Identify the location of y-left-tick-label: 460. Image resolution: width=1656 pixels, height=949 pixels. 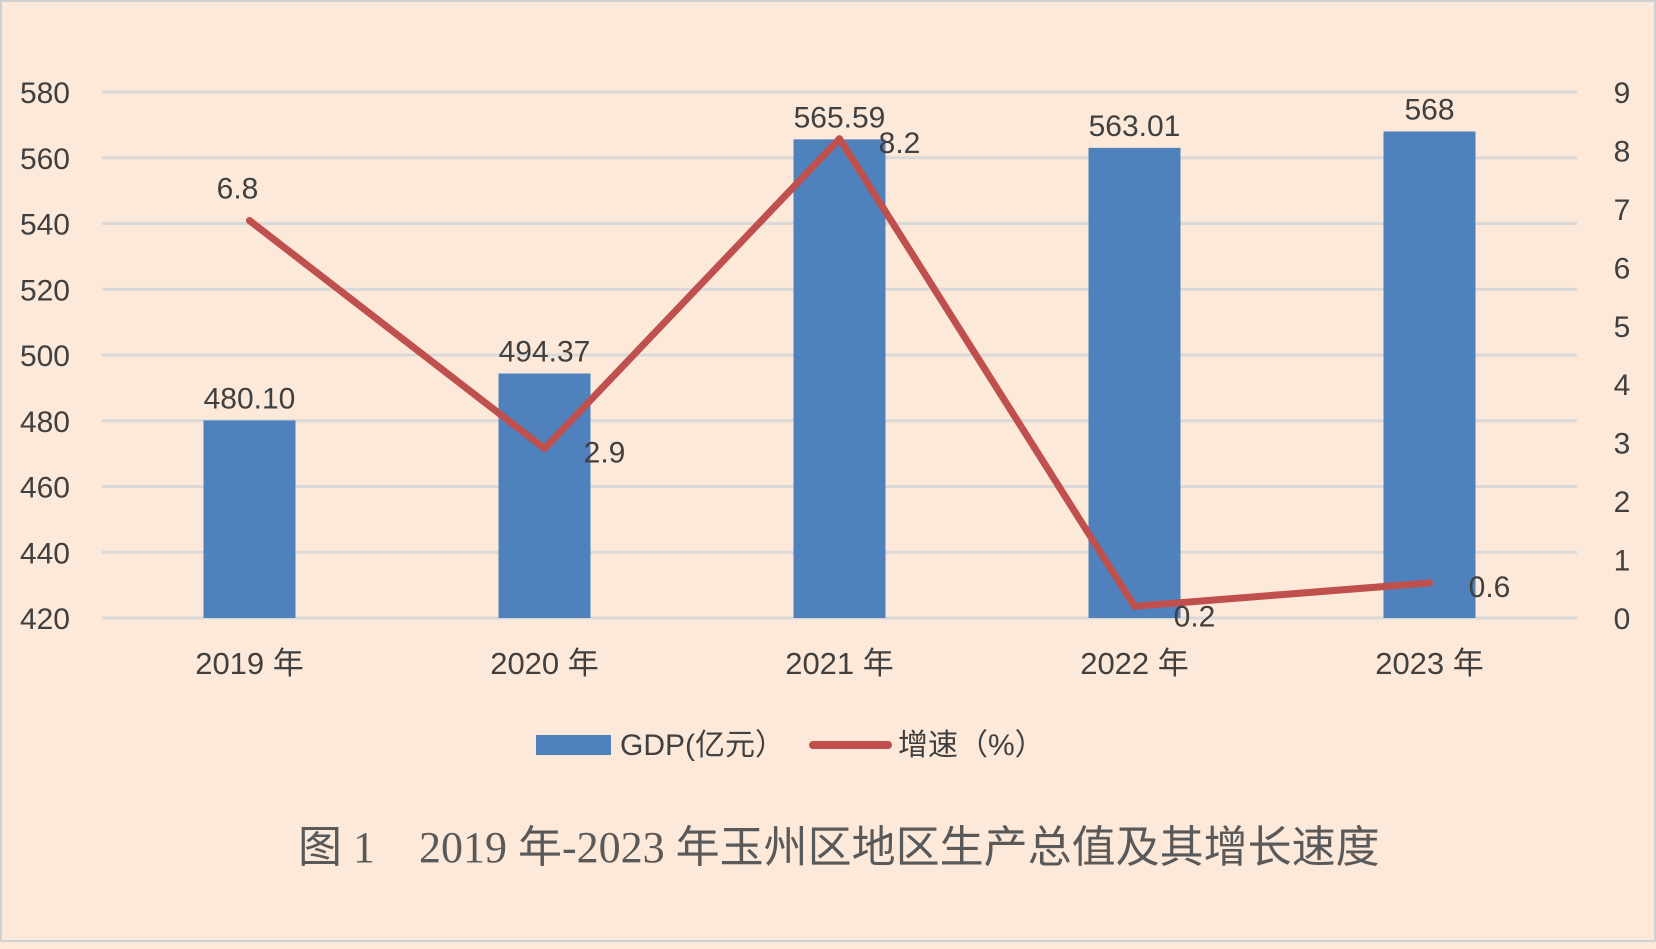
(45, 488).